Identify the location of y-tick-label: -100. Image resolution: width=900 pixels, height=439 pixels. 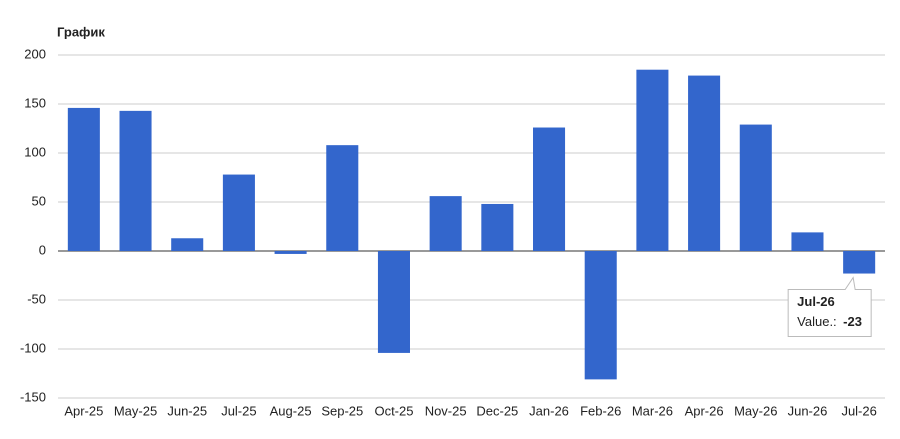
(33, 347).